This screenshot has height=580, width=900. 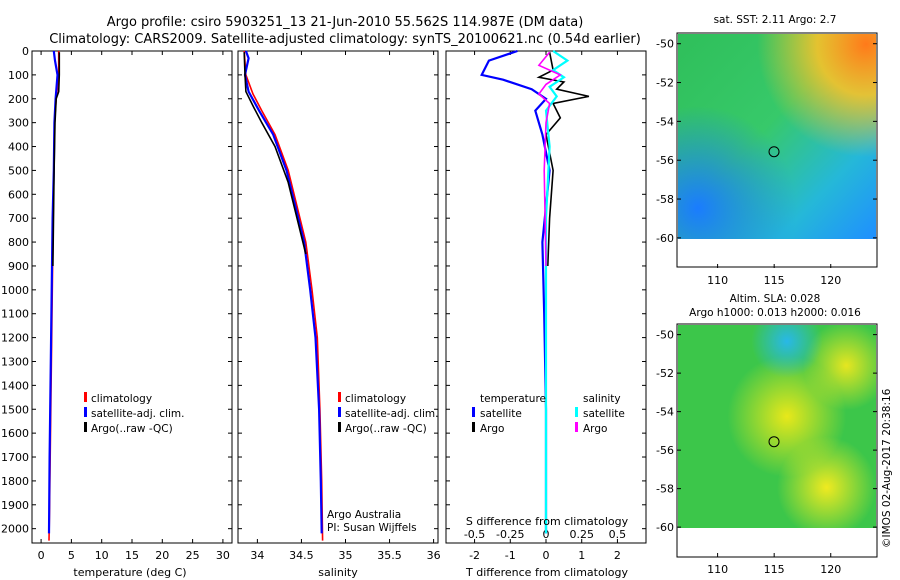 I want to click on y-tick-label: 1400, so click(x=15, y=385).